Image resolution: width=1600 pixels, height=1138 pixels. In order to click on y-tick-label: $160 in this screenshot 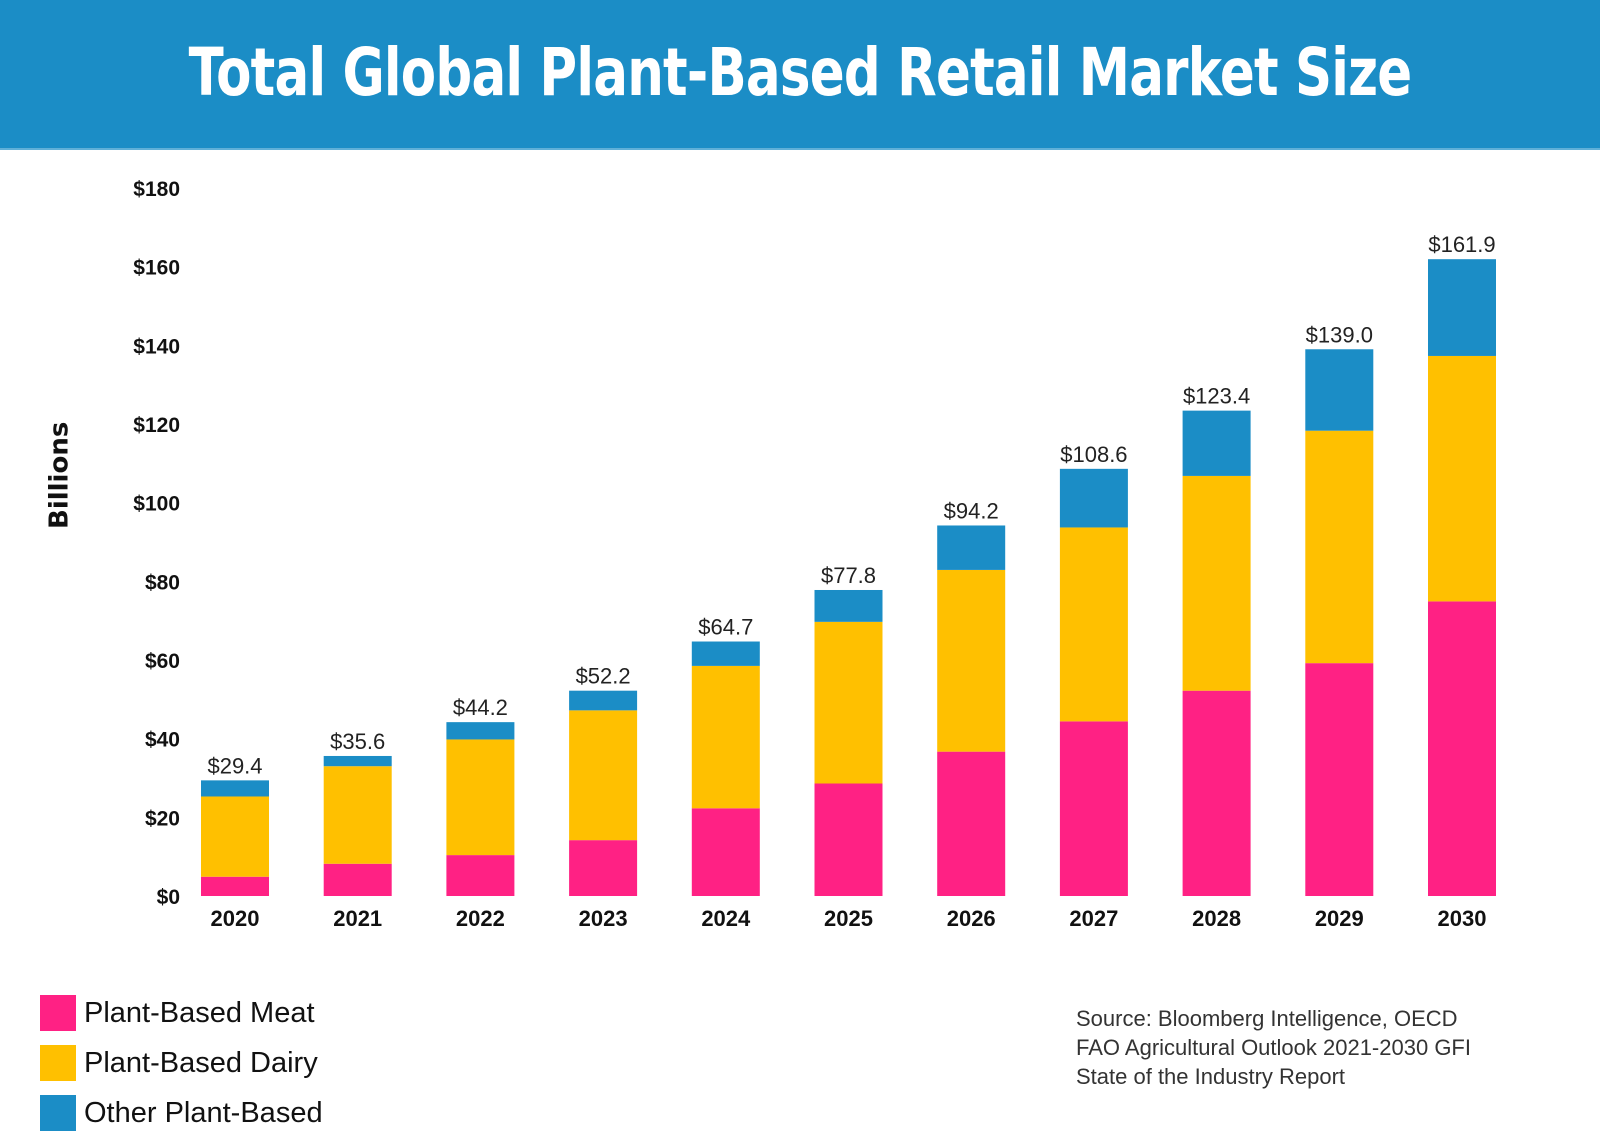, I will do `click(156, 268)`.